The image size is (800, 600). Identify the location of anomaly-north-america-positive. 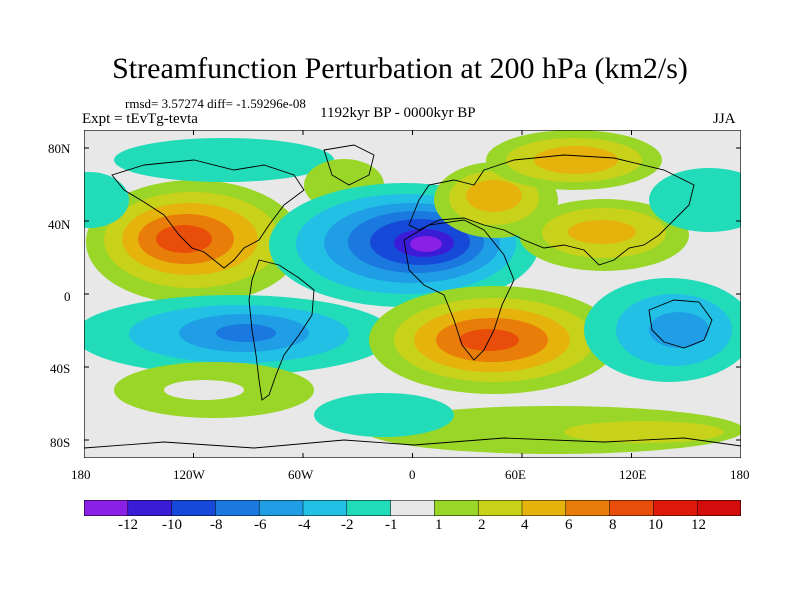
(194, 242).